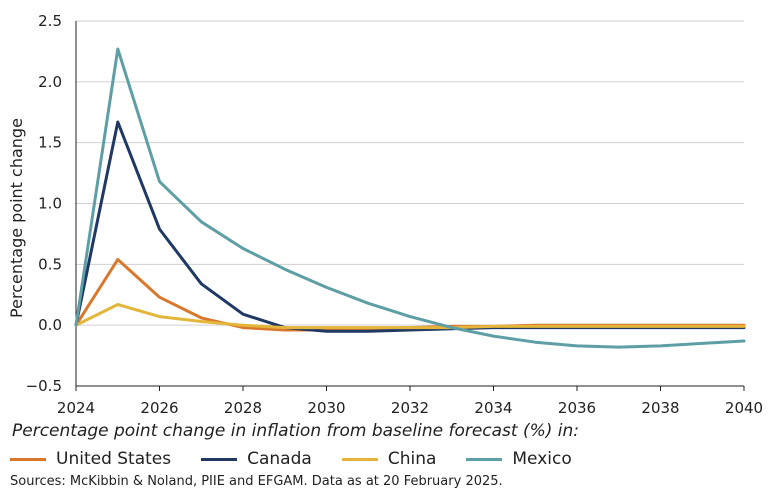  Describe the element at coordinates (410, 316) in the screenshot. I see `series-line-china` at that location.